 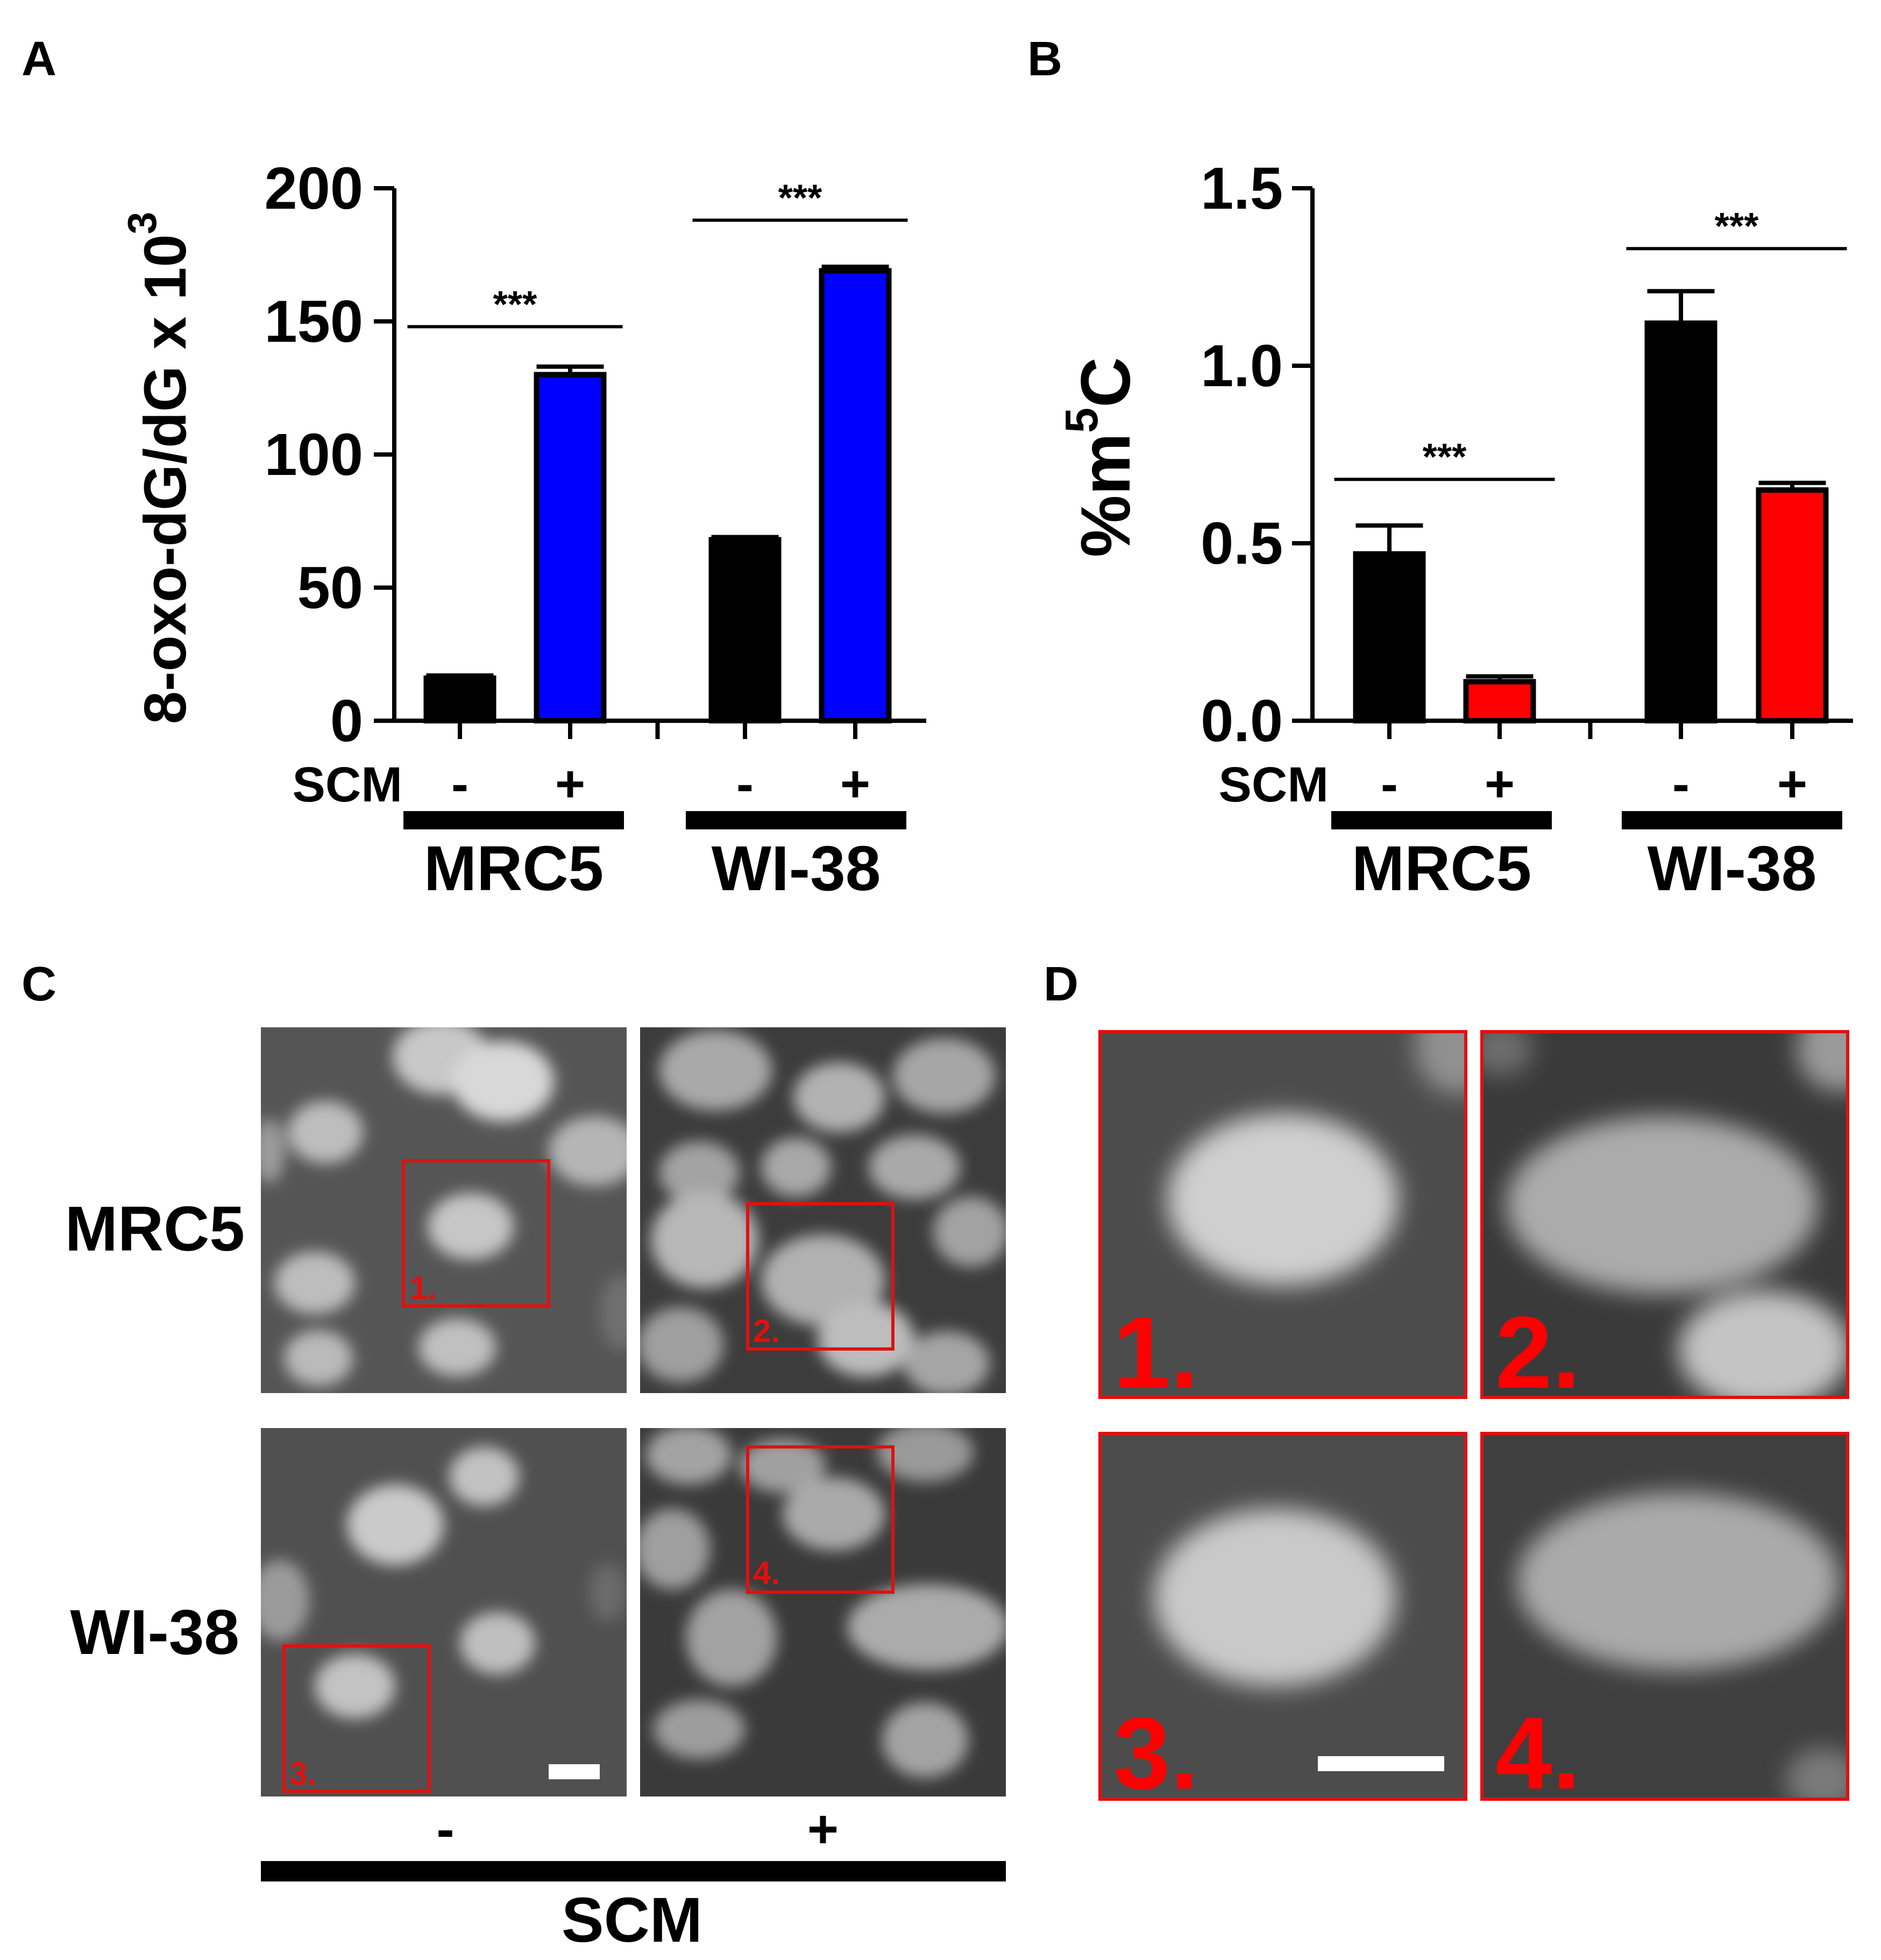 I want to click on chart-b-ylabel-end: C, so click(x=1105, y=382).